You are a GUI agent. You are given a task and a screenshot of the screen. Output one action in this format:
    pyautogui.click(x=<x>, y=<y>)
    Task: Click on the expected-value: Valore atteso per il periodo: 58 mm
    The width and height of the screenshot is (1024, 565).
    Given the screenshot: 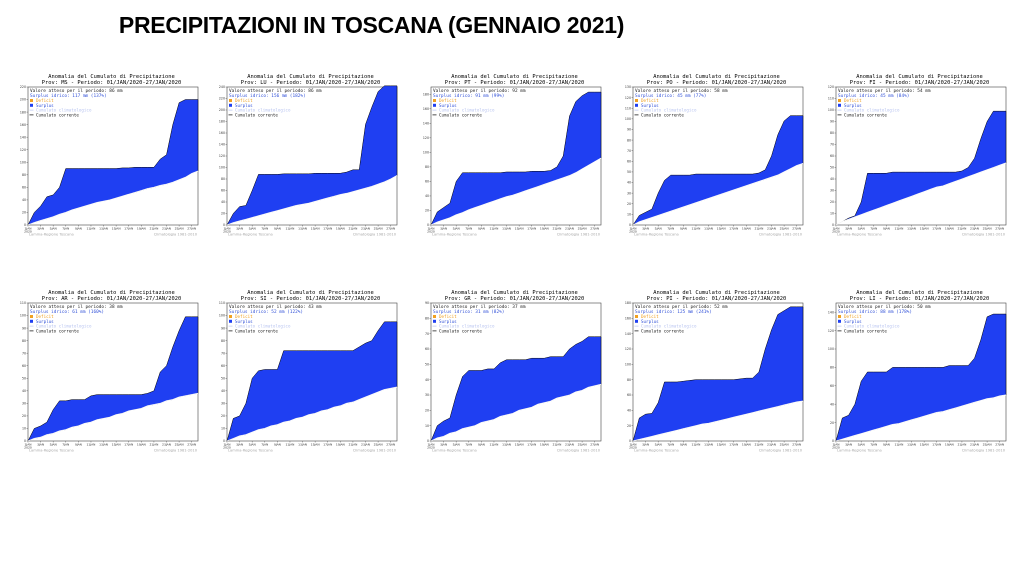 What is the action you would take?
    pyautogui.click(x=681, y=91)
    